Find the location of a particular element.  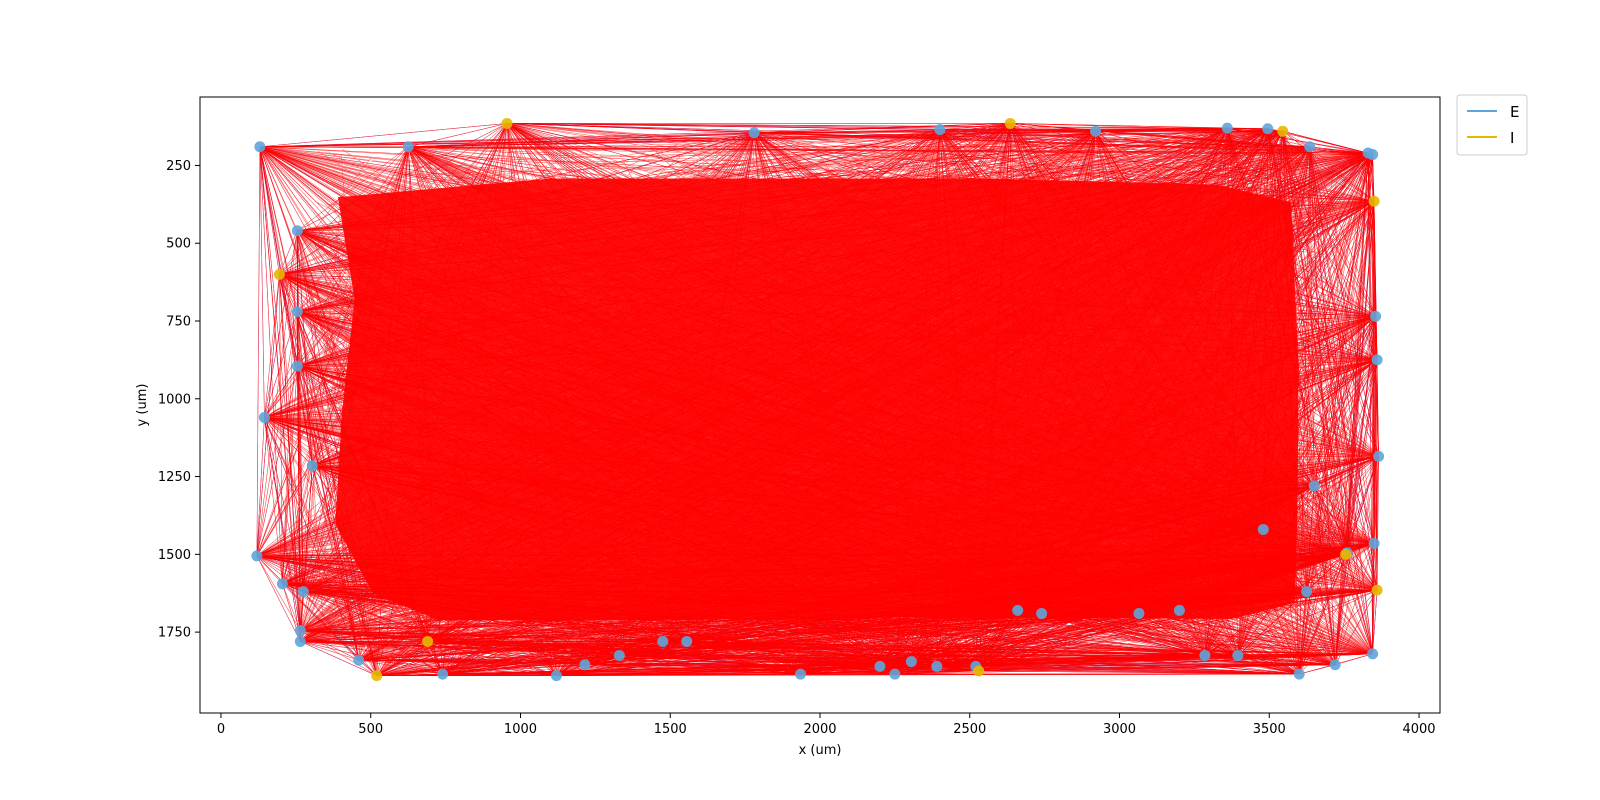

y-tick-label: 1250 is located at coordinates (174, 477).